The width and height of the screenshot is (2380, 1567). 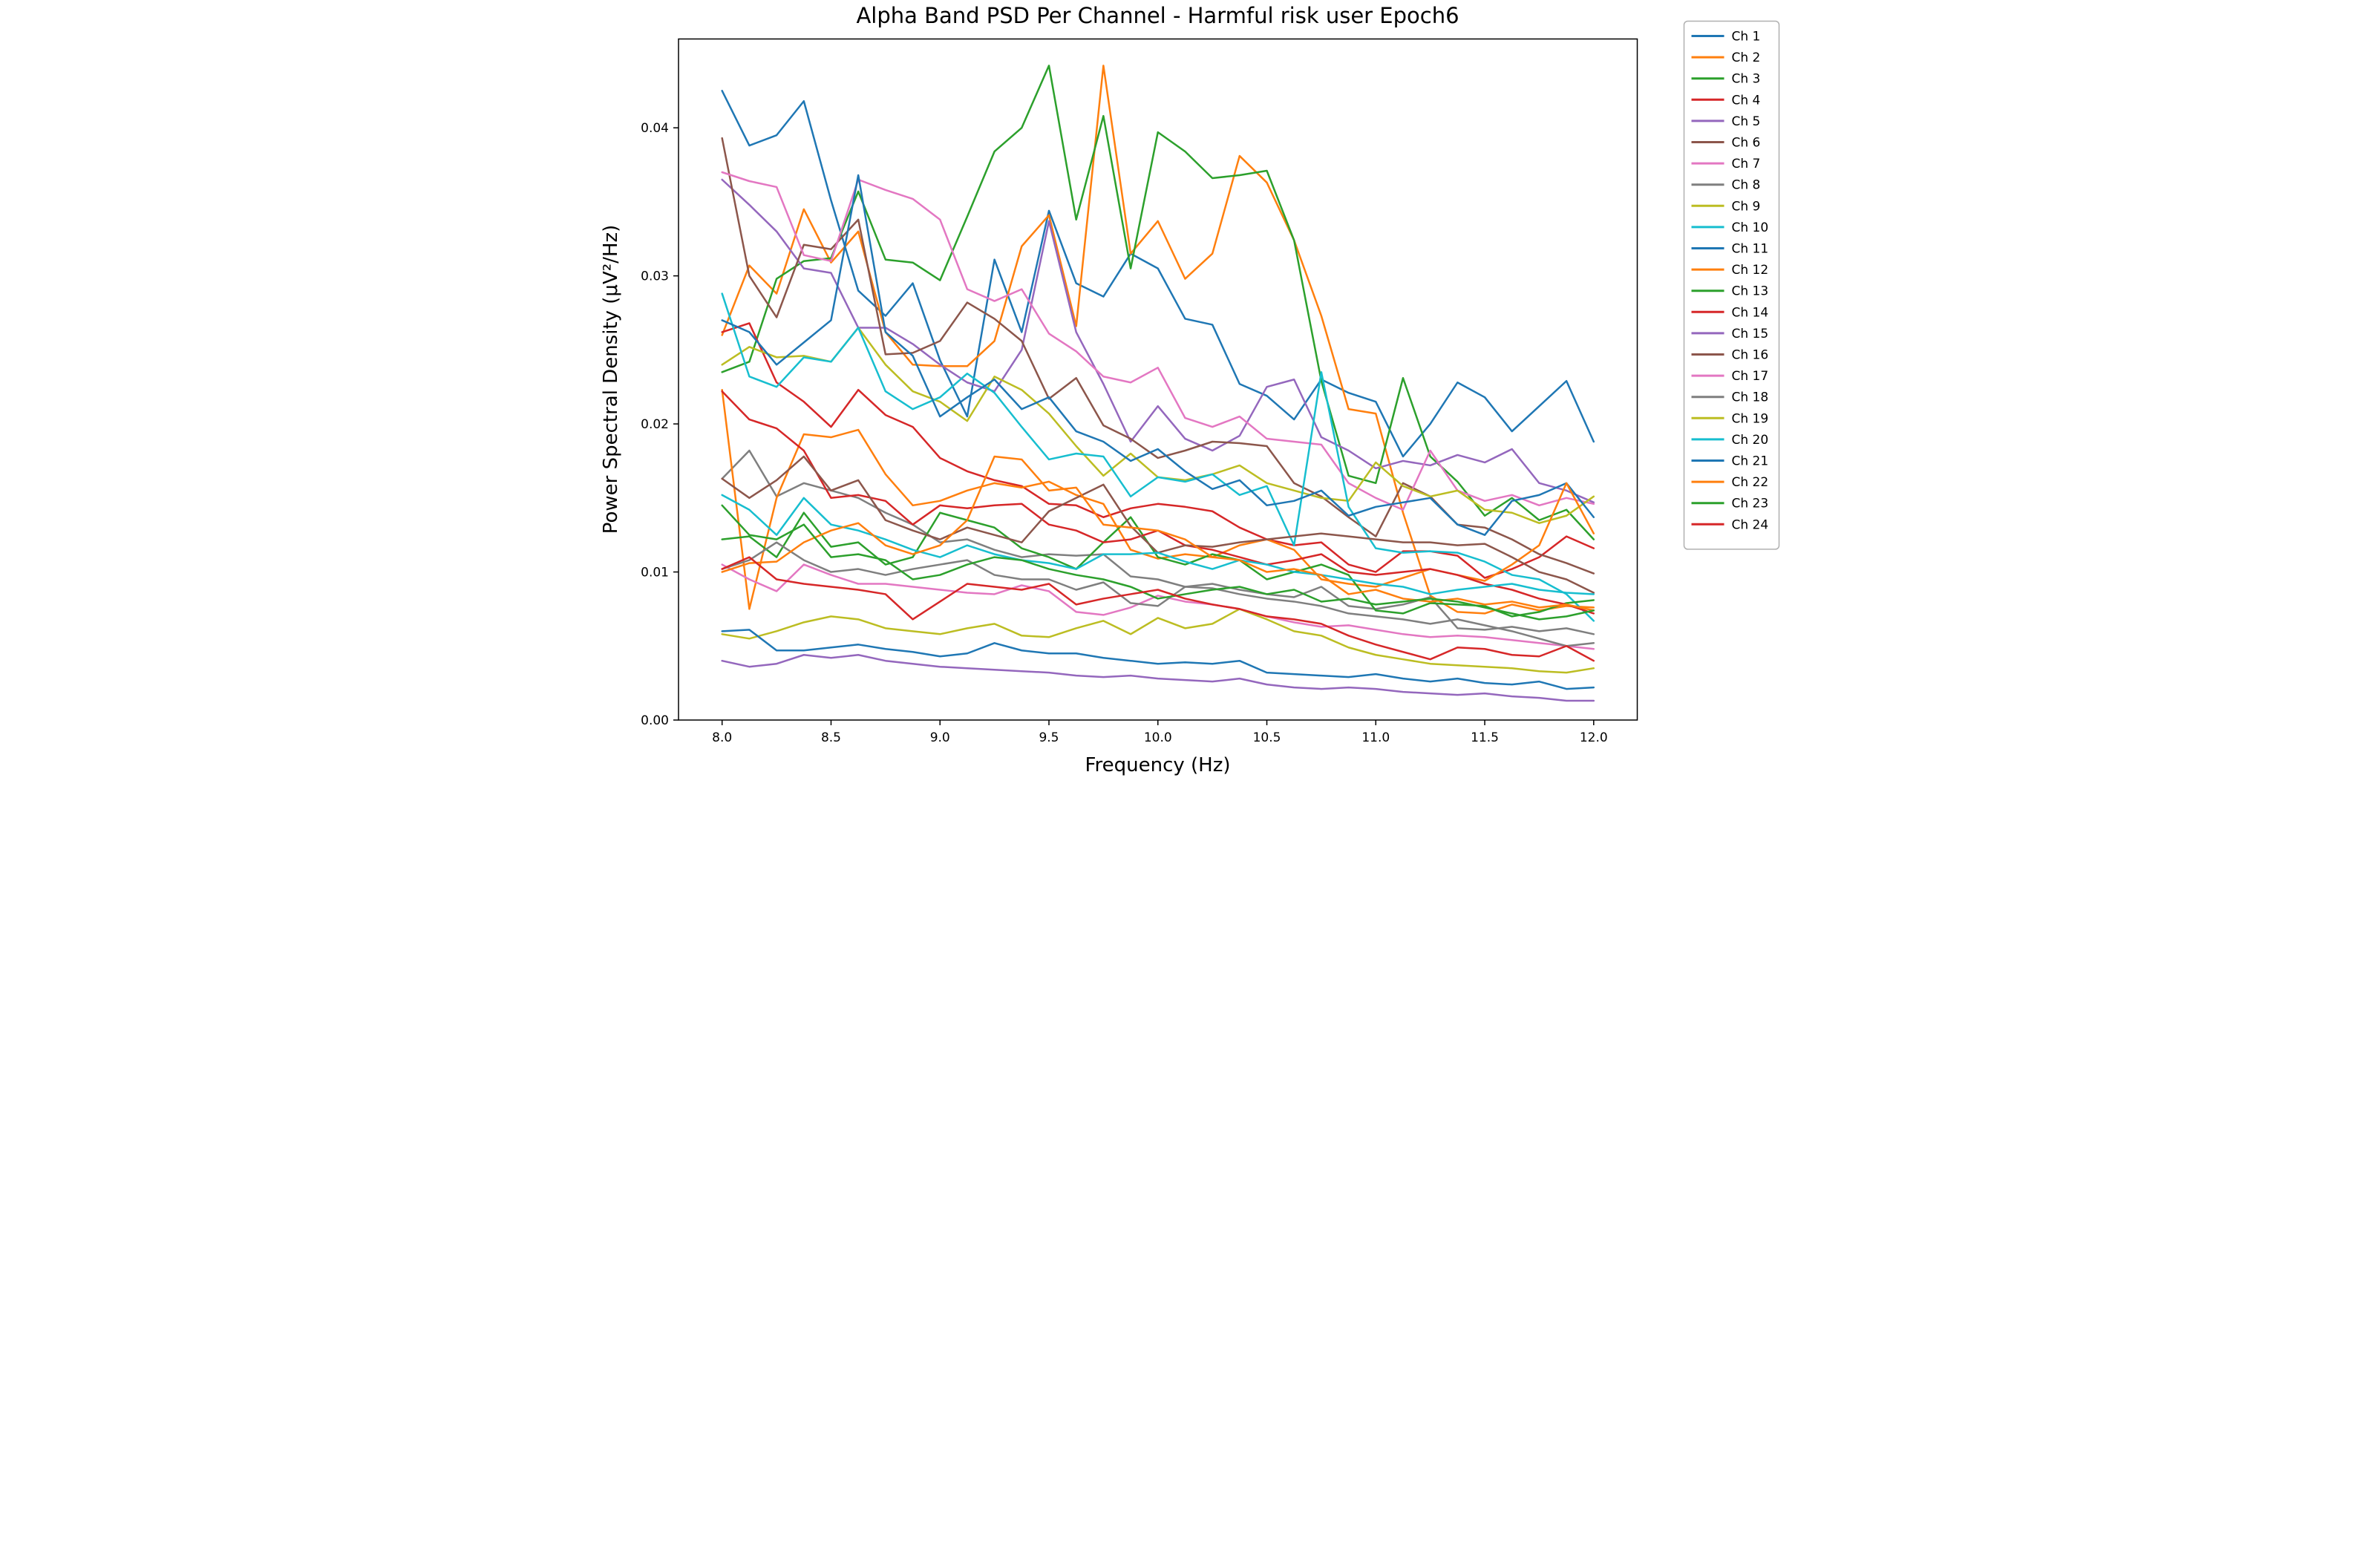 I want to click on series-line-ch24, so click(x=1157, y=609).